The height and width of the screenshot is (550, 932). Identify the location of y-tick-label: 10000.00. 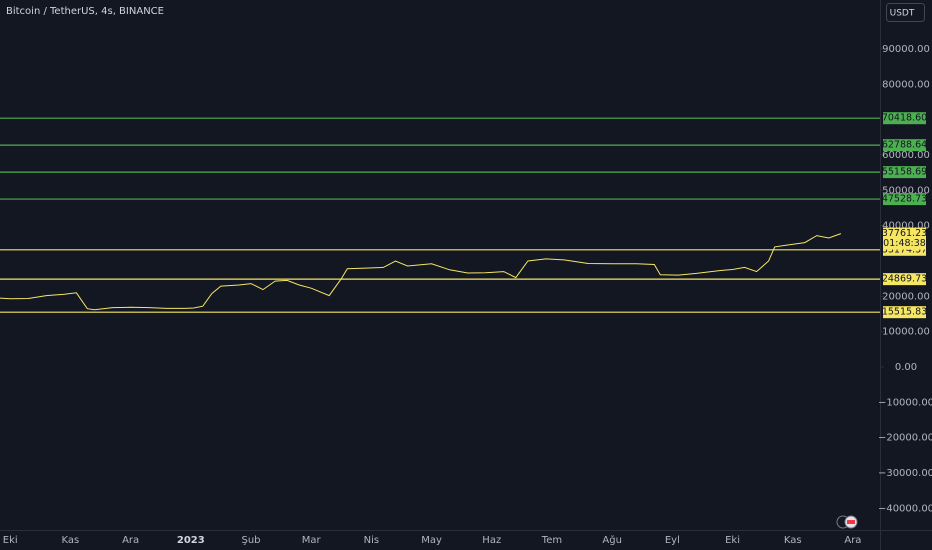
(906, 332).